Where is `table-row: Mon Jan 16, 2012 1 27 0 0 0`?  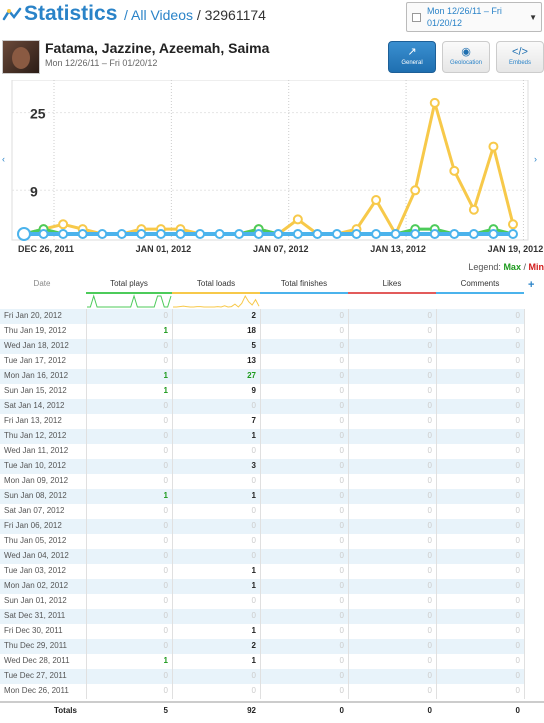 table-row: Mon Jan 16, 2012 1 27 0 0 0 is located at coordinates (262, 376).